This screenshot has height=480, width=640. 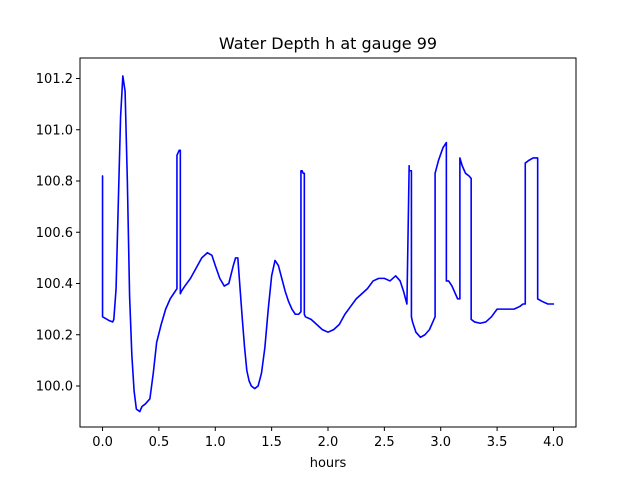 What do you see at coordinates (553, 442) in the screenshot?
I see `x-tick-label: 4.0` at bounding box center [553, 442].